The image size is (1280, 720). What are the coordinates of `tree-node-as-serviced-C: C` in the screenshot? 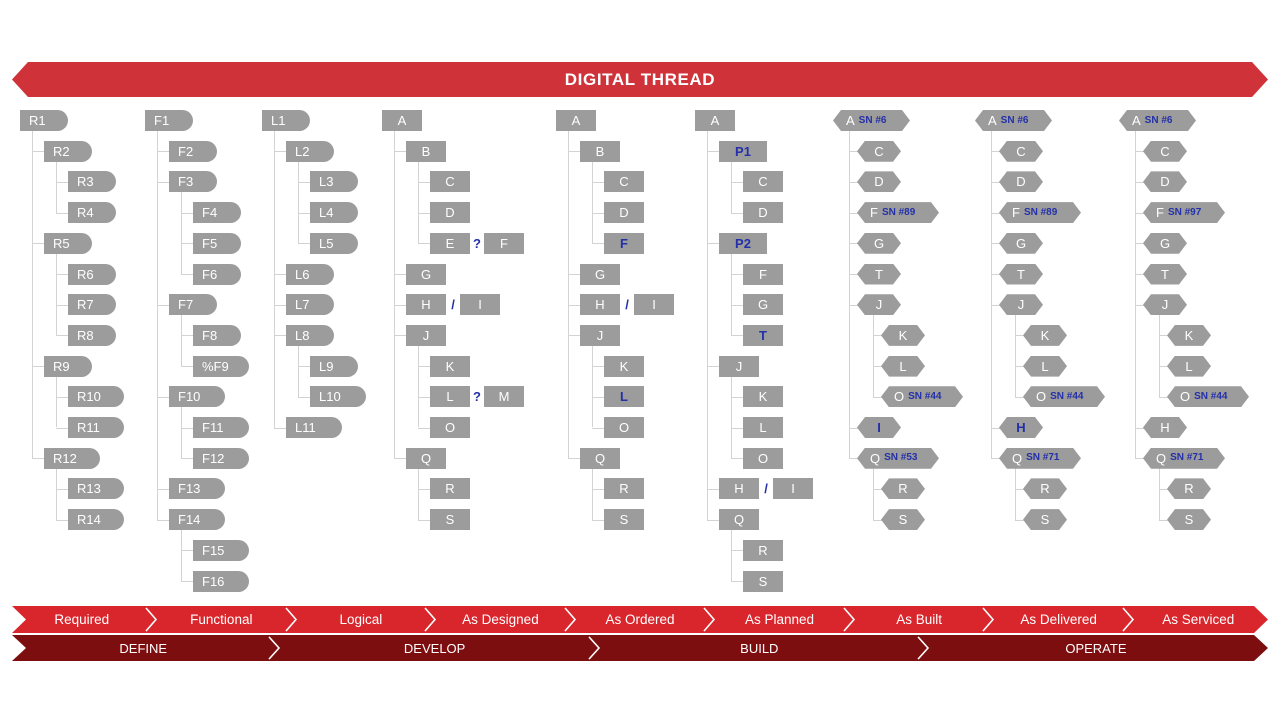 It's located at (1165, 151).